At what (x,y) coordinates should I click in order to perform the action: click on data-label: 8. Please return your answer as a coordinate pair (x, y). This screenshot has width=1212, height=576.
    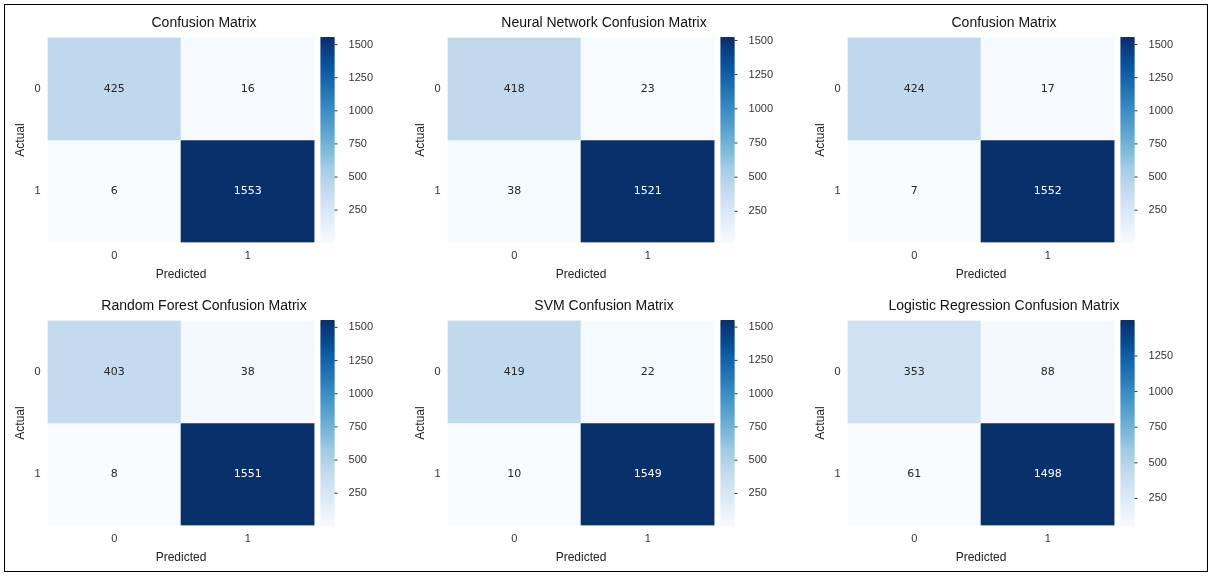
    Looking at the image, I should click on (114, 474).